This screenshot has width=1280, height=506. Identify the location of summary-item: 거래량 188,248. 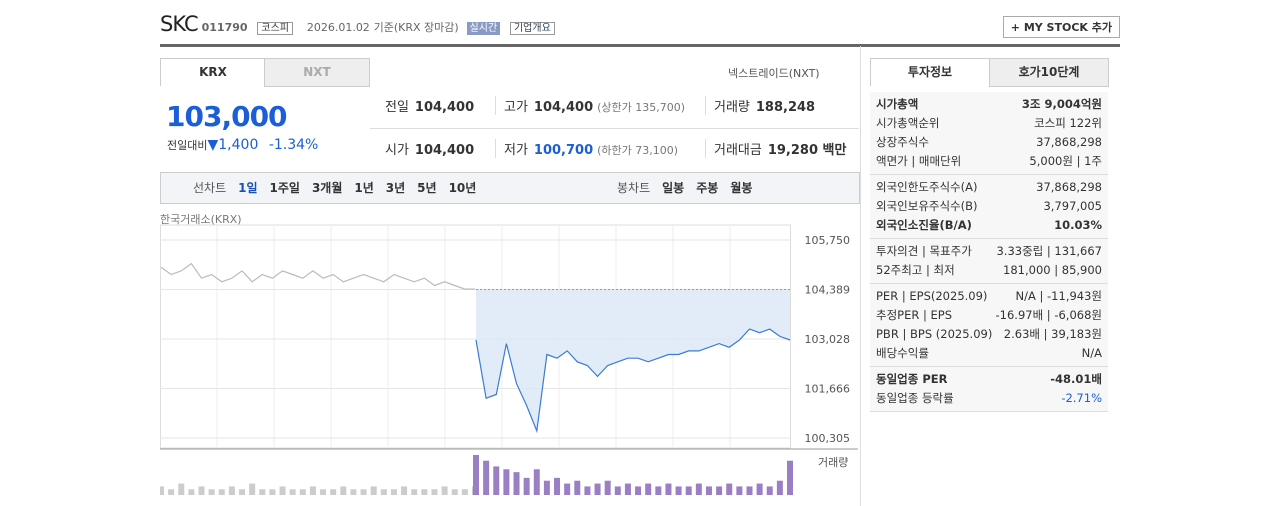
(760, 105).